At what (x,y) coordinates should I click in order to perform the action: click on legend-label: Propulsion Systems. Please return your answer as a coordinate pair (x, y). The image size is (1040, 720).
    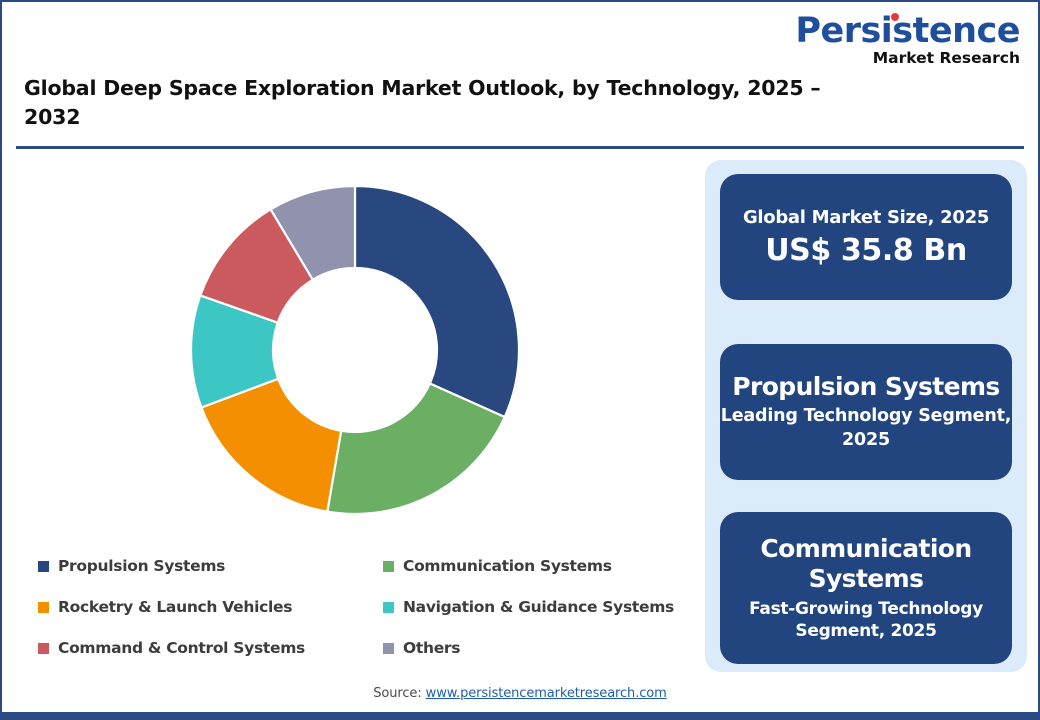
    Looking at the image, I should click on (142, 565).